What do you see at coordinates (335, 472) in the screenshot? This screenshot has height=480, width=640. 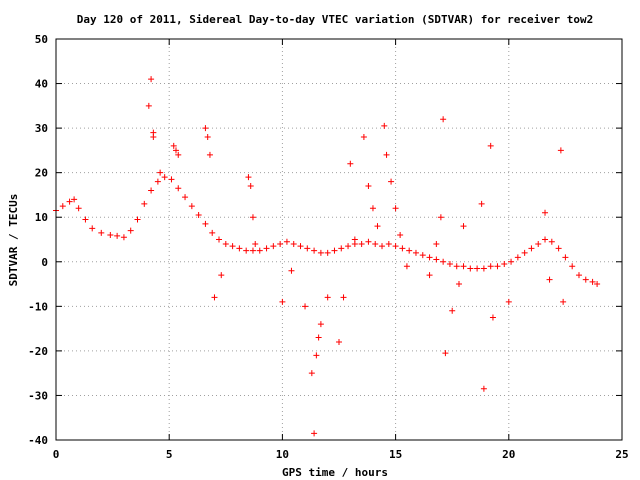 I see `x-axis-title: GPS time / hours` at bounding box center [335, 472].